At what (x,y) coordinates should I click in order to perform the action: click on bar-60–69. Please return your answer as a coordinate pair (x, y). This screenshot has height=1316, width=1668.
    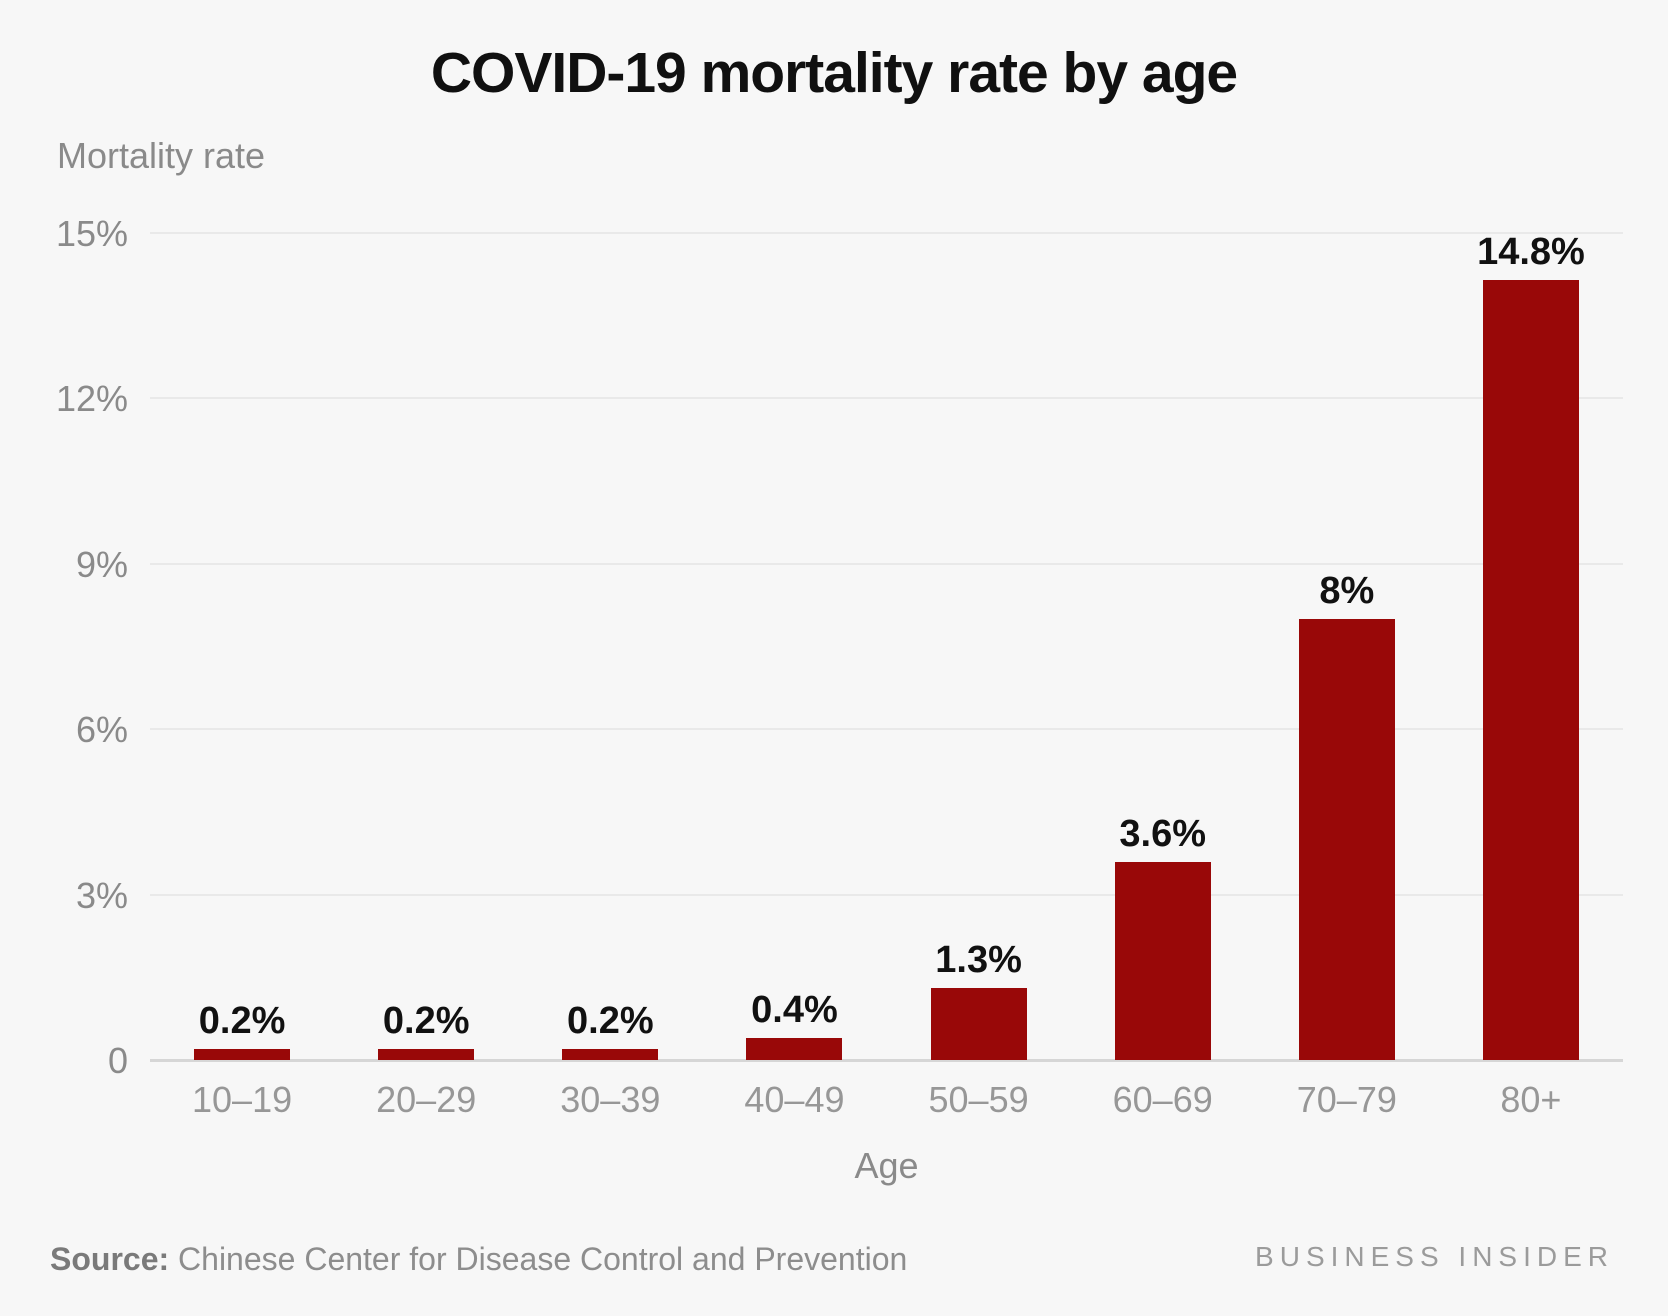
    Looking at the image, I should click on (1162, 960).